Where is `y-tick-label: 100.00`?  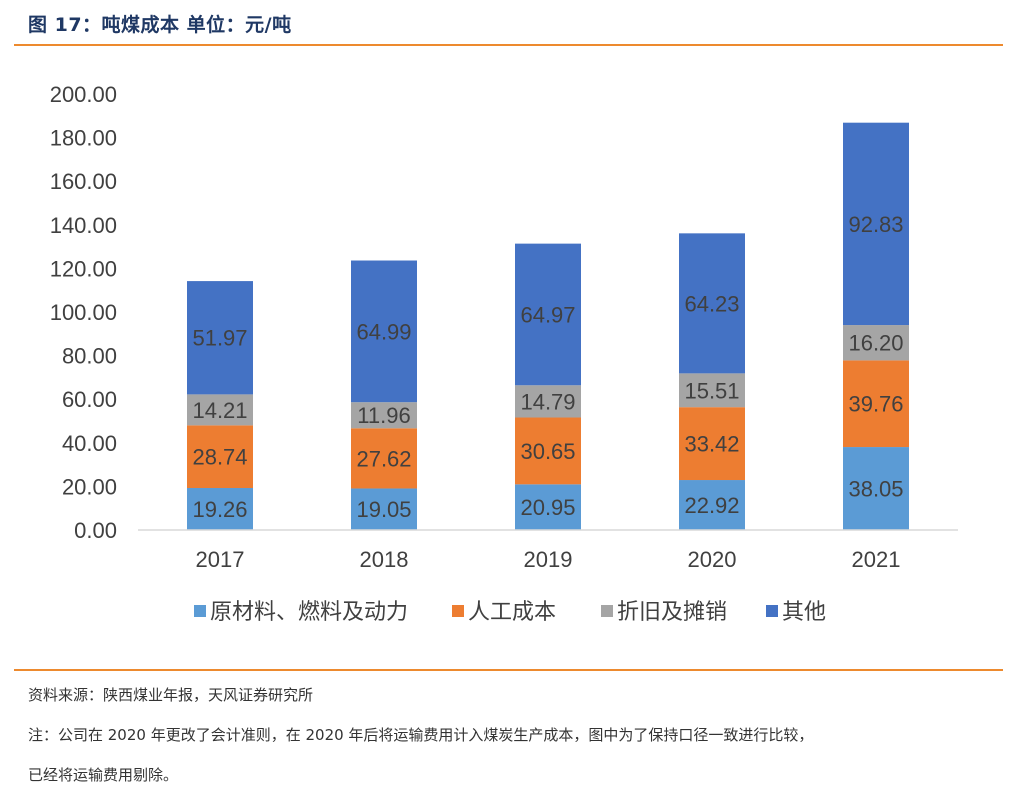 y-tick-label: 100.00 is located at coordinates (83, 312).